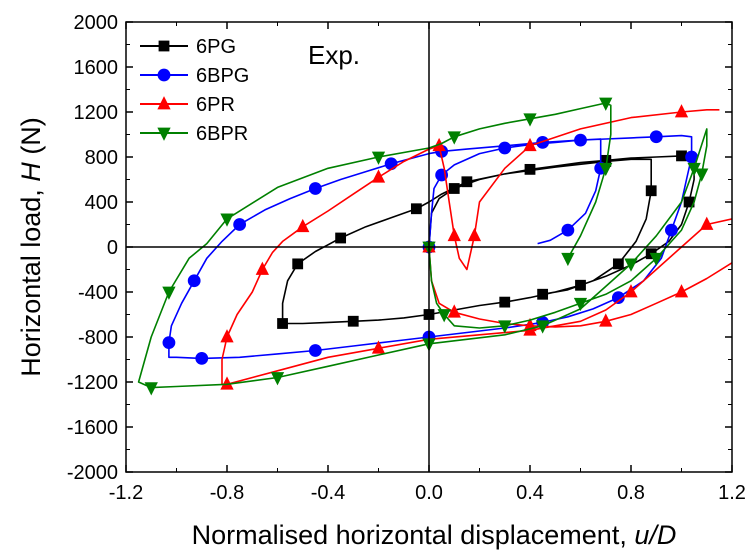 This screenshot has height=559, width=749. What do you see at coordinates (227, 493) in the screenshot?
I see `x-tick-label: -0.8` at bounding box center [227, 493].